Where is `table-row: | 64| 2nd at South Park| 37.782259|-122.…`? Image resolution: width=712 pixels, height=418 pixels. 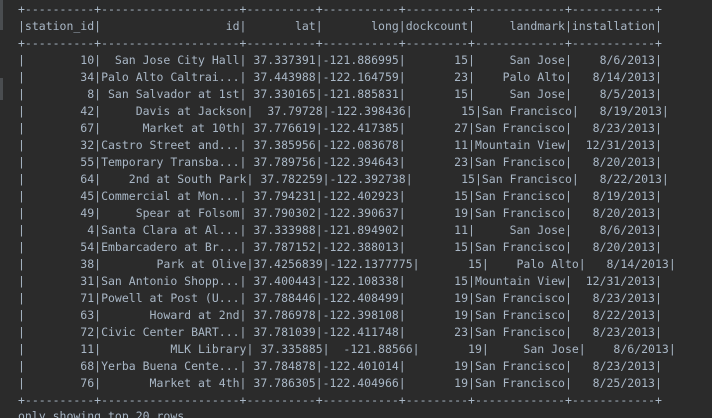
table-row: | 64| 2nd at South Park| 37.782259|-122.… is located at coordinates (343, 179).